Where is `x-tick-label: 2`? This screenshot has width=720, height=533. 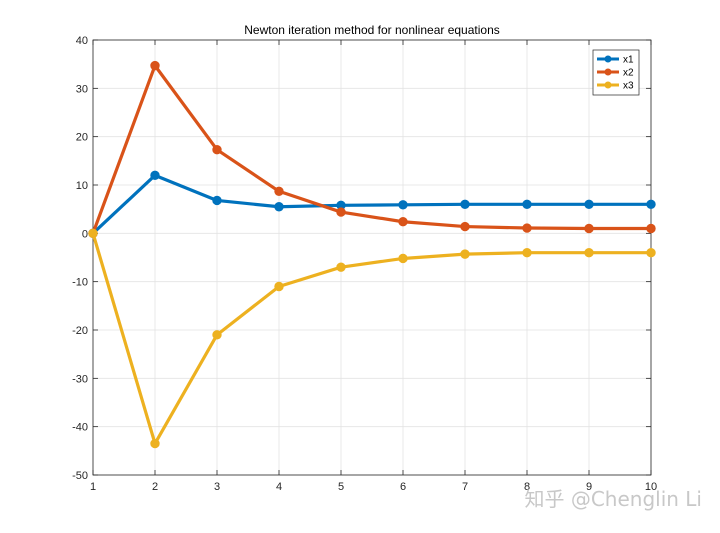
x-tick-label: 2 is located at coordinates (155, 487).